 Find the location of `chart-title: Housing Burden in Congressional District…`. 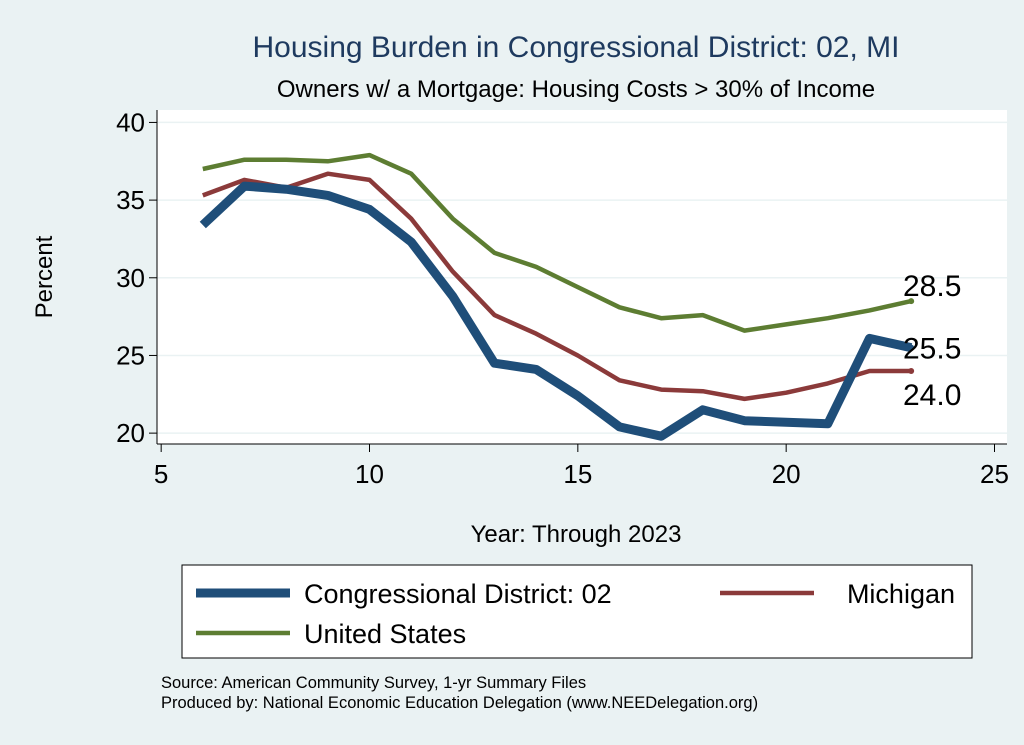

chart-title: Housing Burden in Congressional District… is located at coordinates (576, 47).